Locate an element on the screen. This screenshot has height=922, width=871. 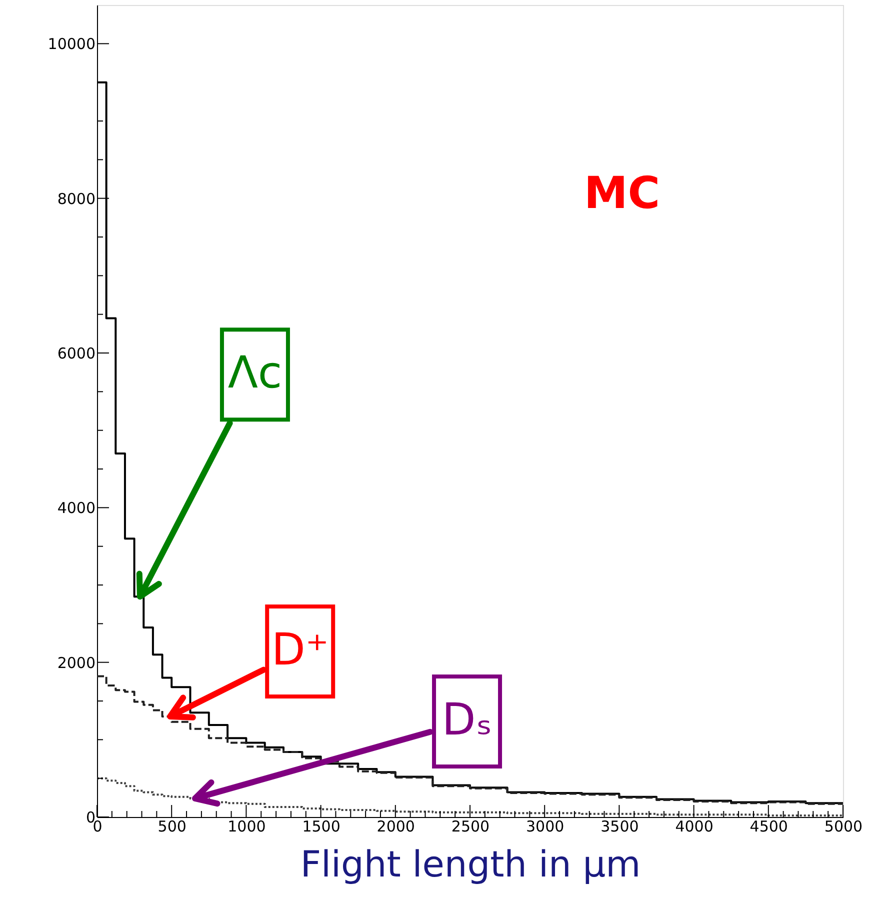
x-tick-label: 1000 is located at coordinates (247, 827).